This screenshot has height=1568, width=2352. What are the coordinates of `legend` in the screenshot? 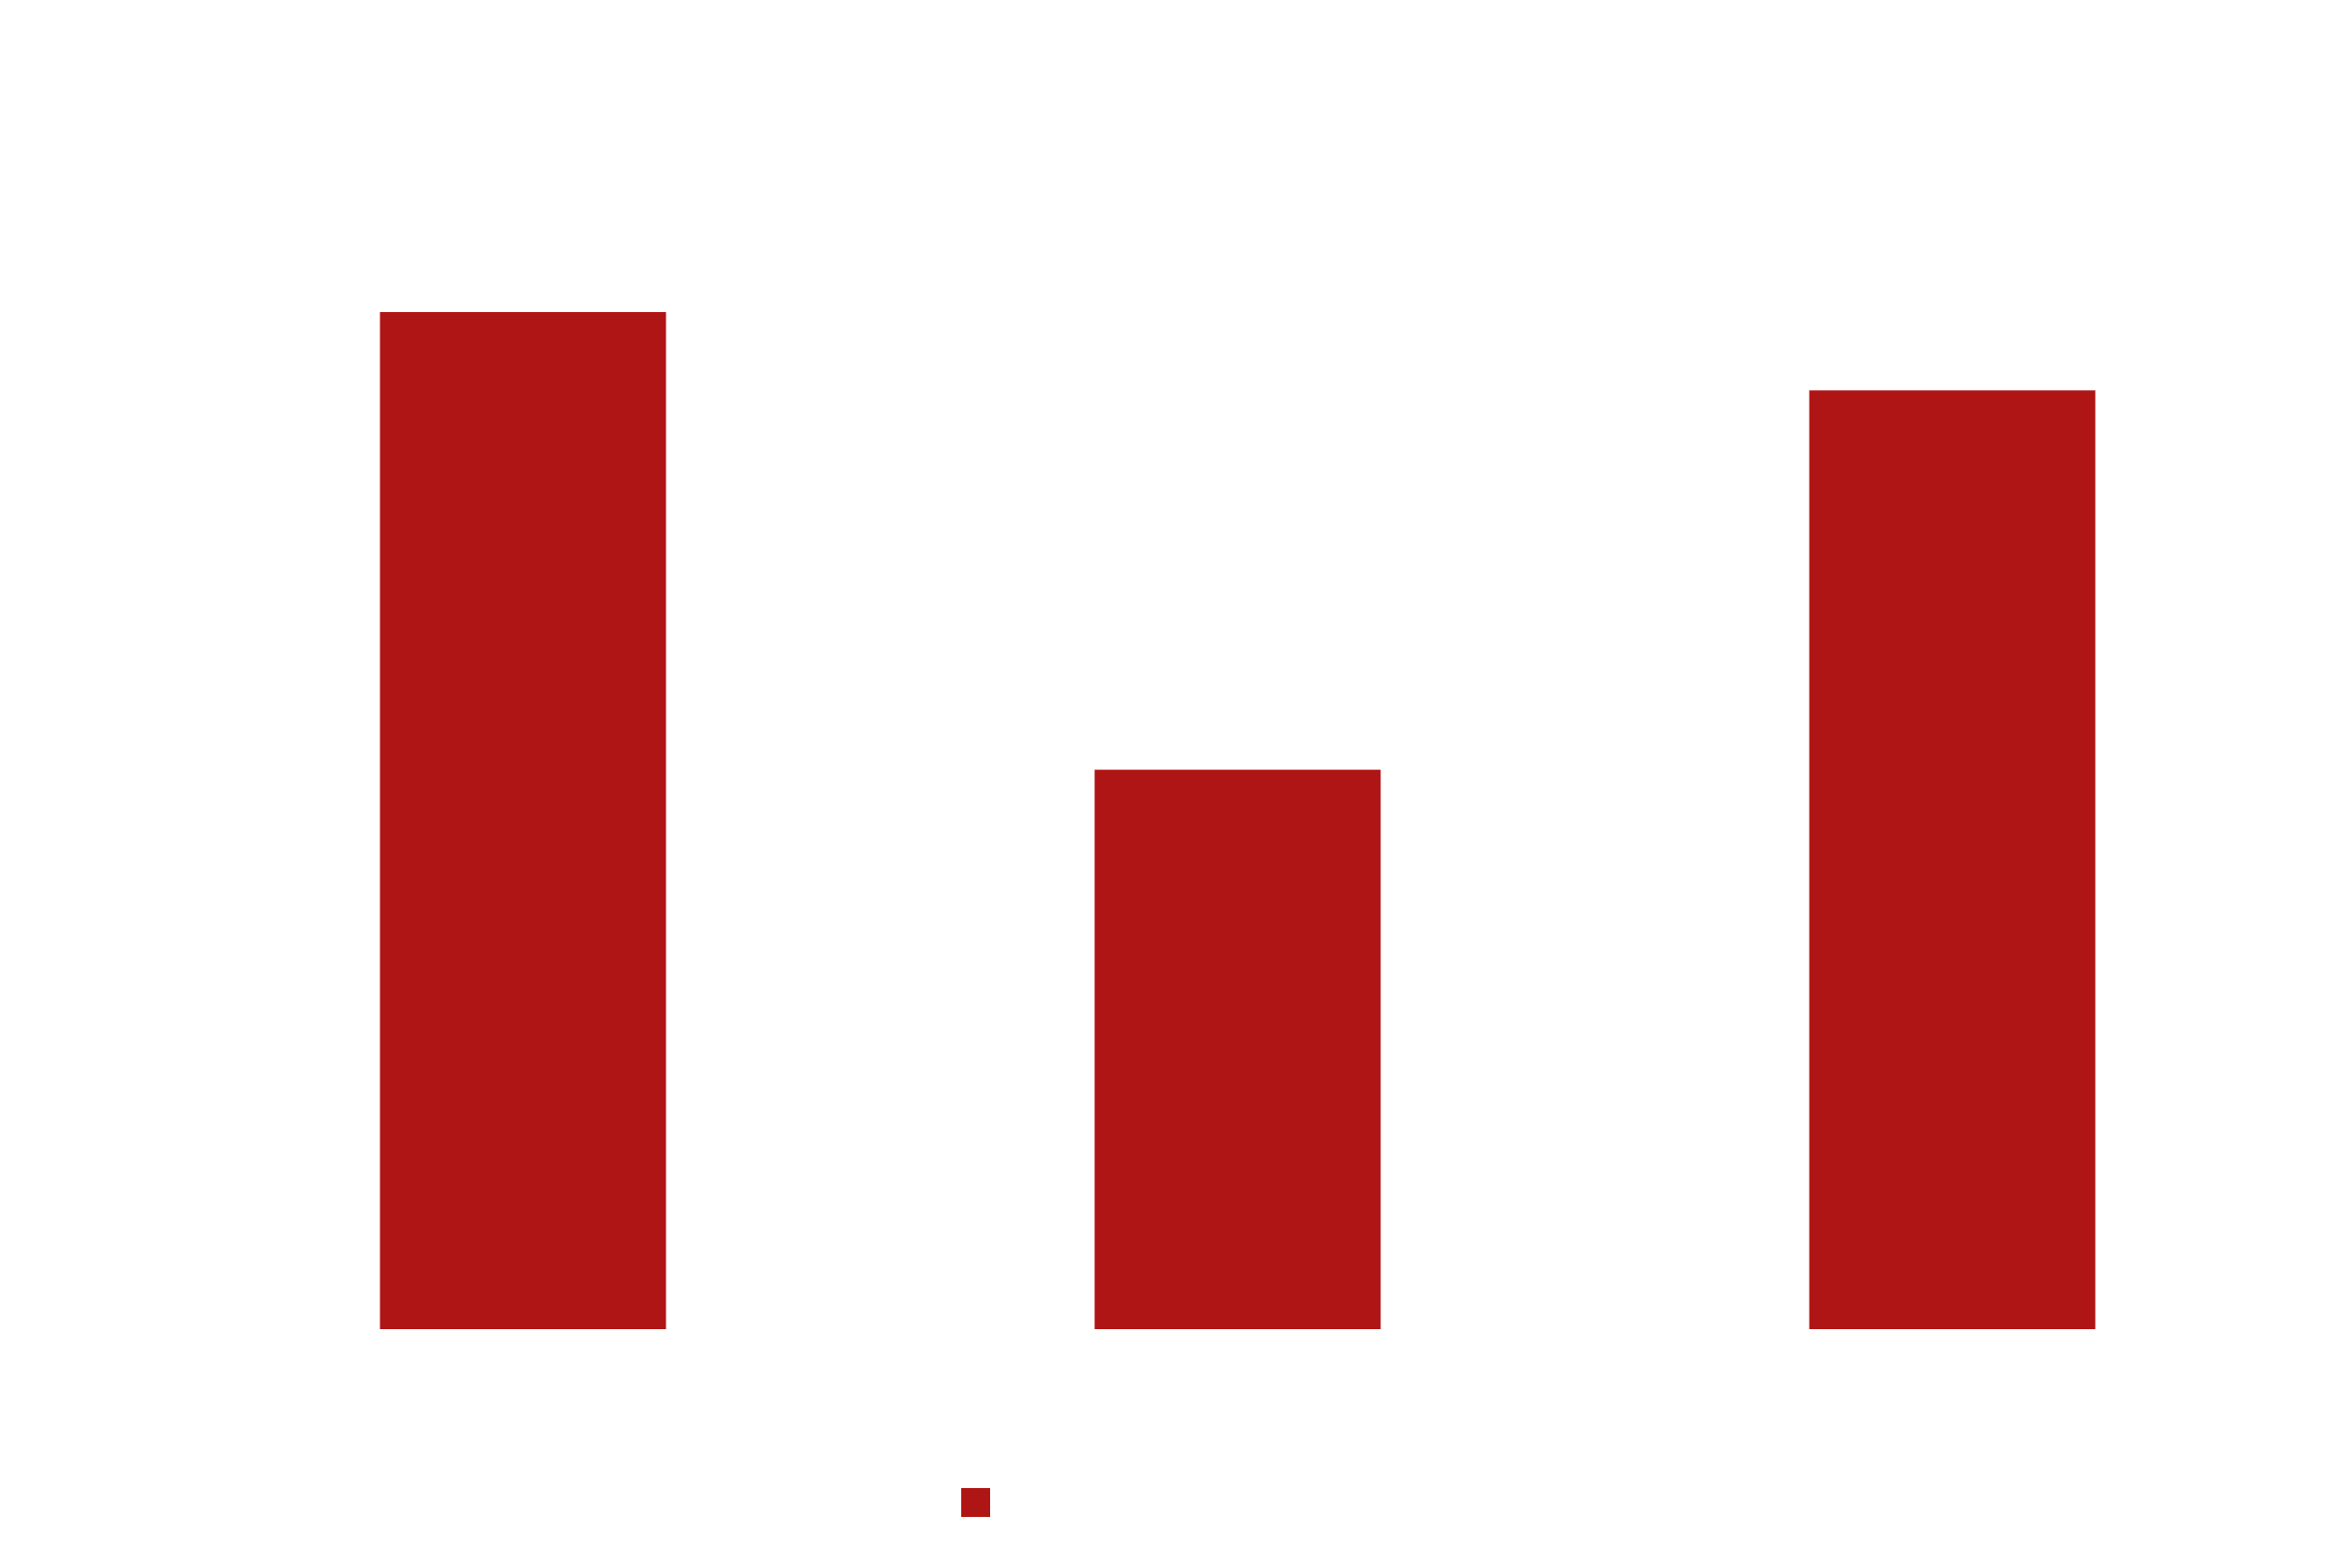 It's located at (975, 1502).